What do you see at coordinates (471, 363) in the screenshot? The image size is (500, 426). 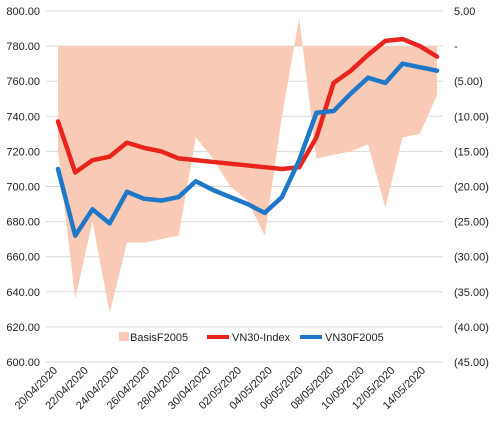 I see `right-tick-label: (45.00)` at bounding box center [471, 363].